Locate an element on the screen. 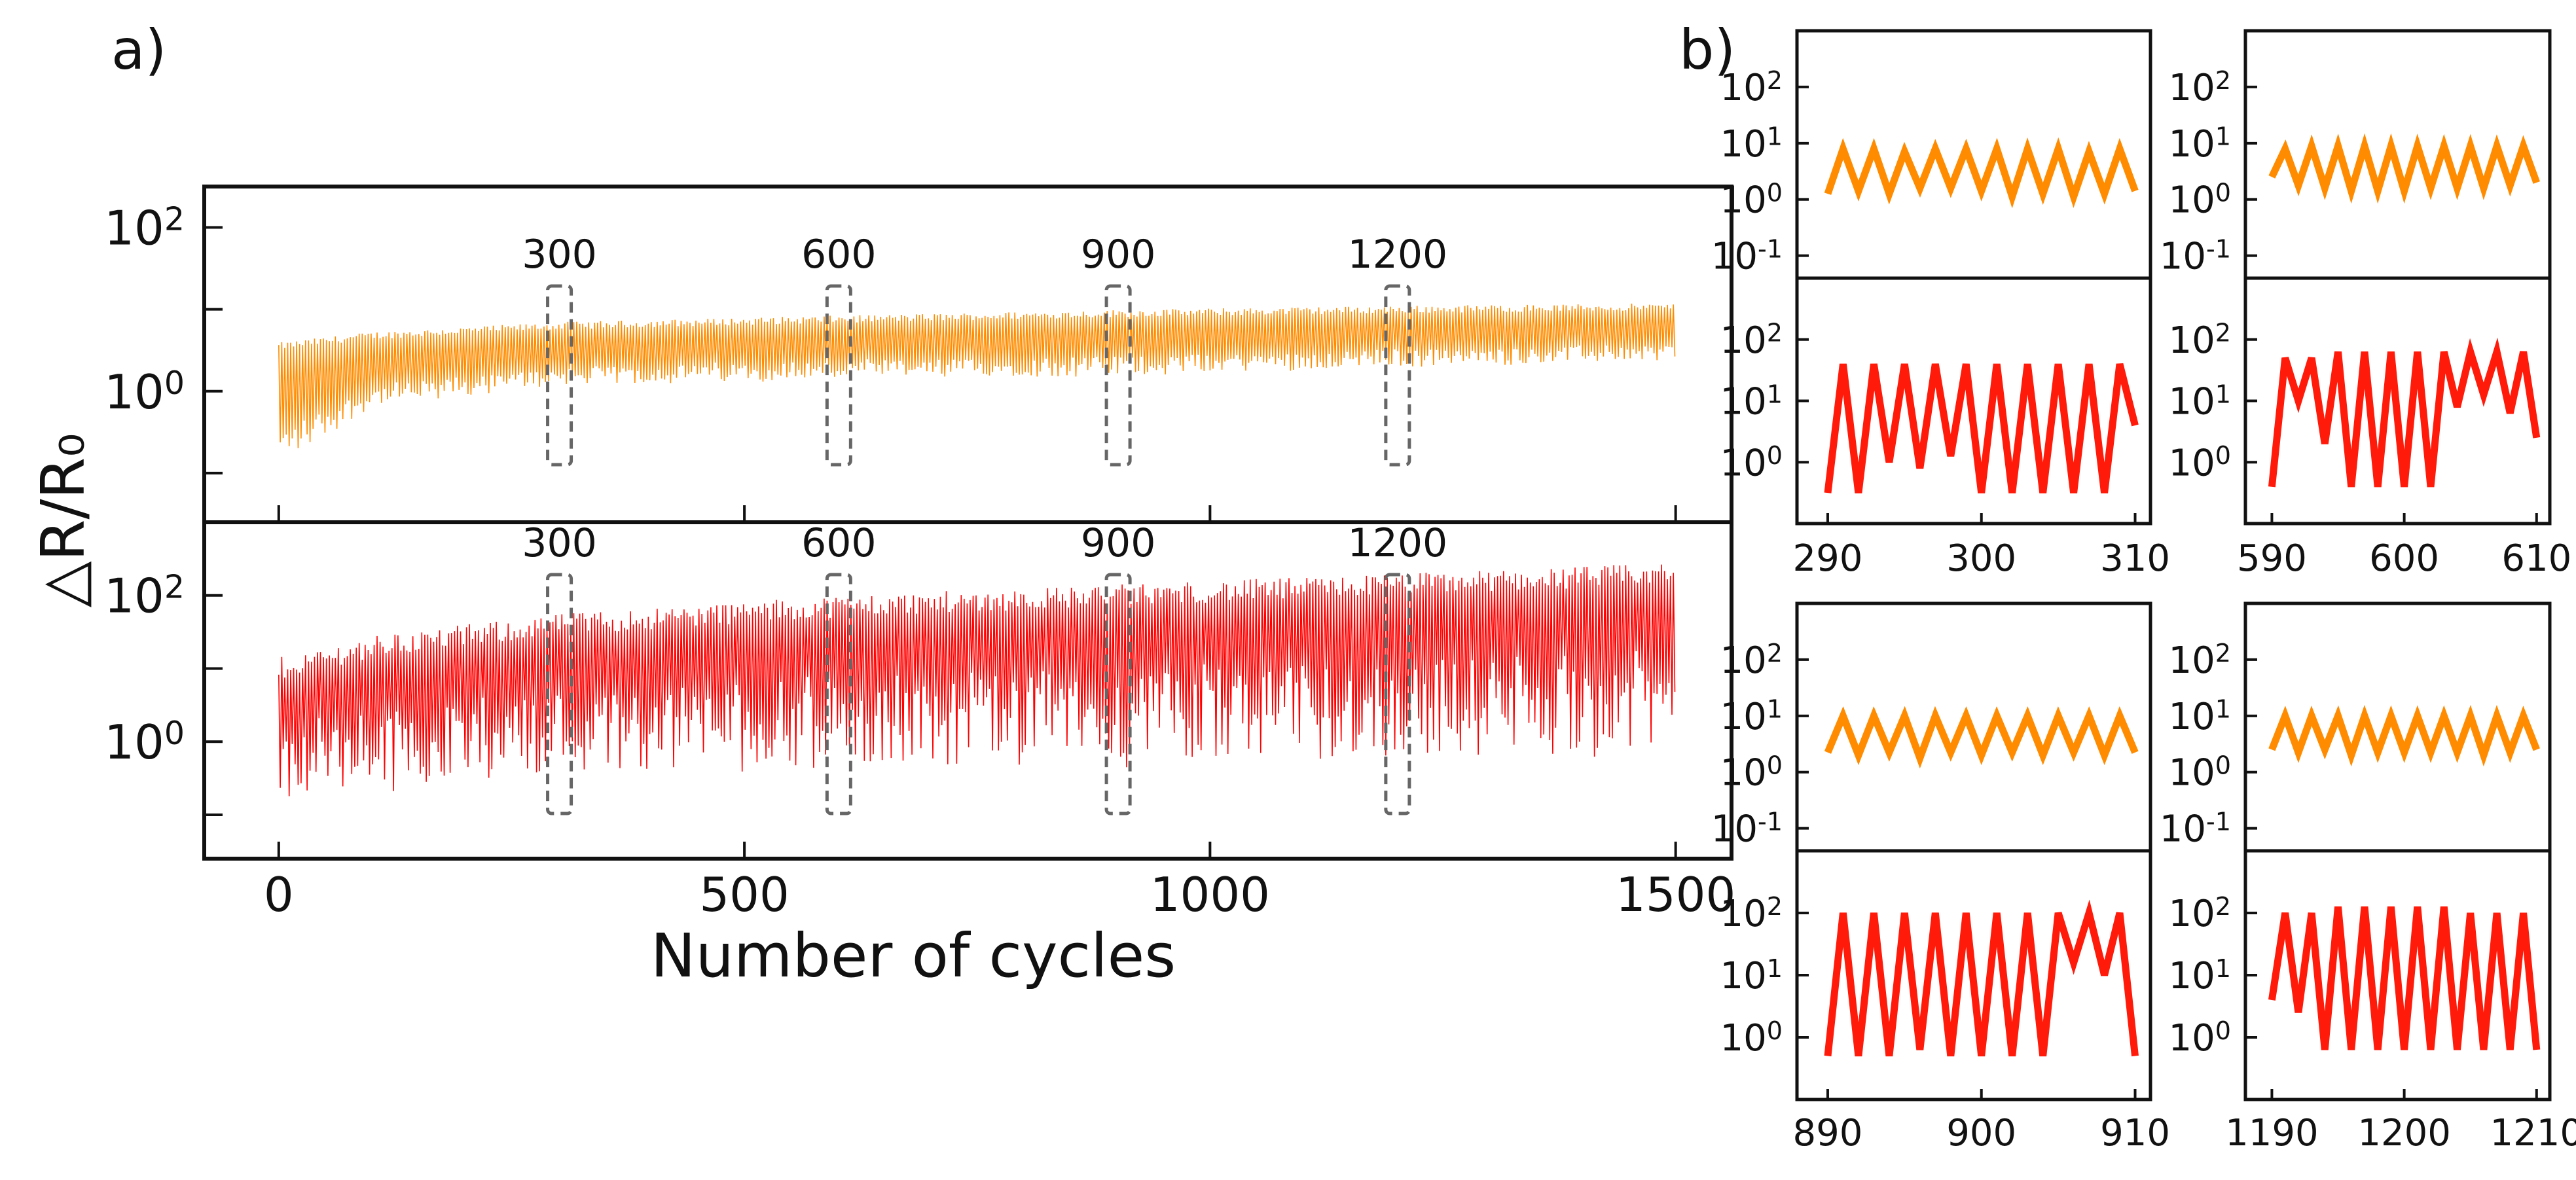 This screenshot has height=1180, width=2576. window-1200: 102 101 100 10-1 102 101 100 1190 1200 1210 is located at coordinates (2368, 877).